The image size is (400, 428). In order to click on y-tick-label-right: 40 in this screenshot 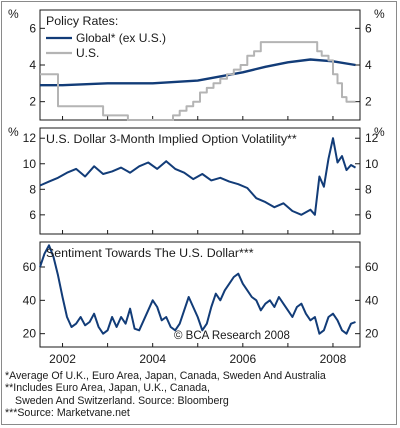, I will do `click(372, 300)`.